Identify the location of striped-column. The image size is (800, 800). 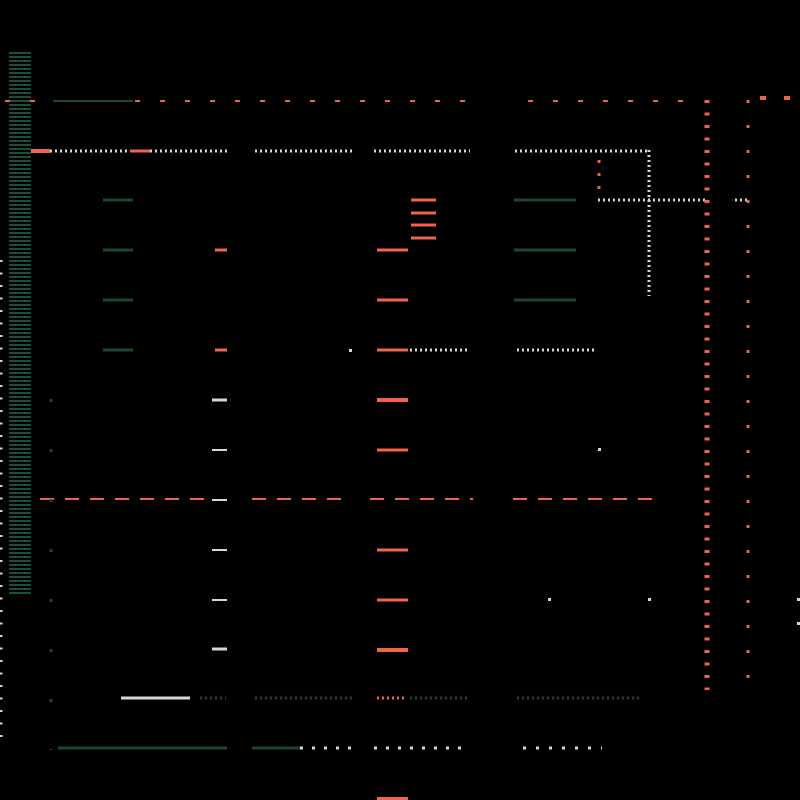
(20, 323).